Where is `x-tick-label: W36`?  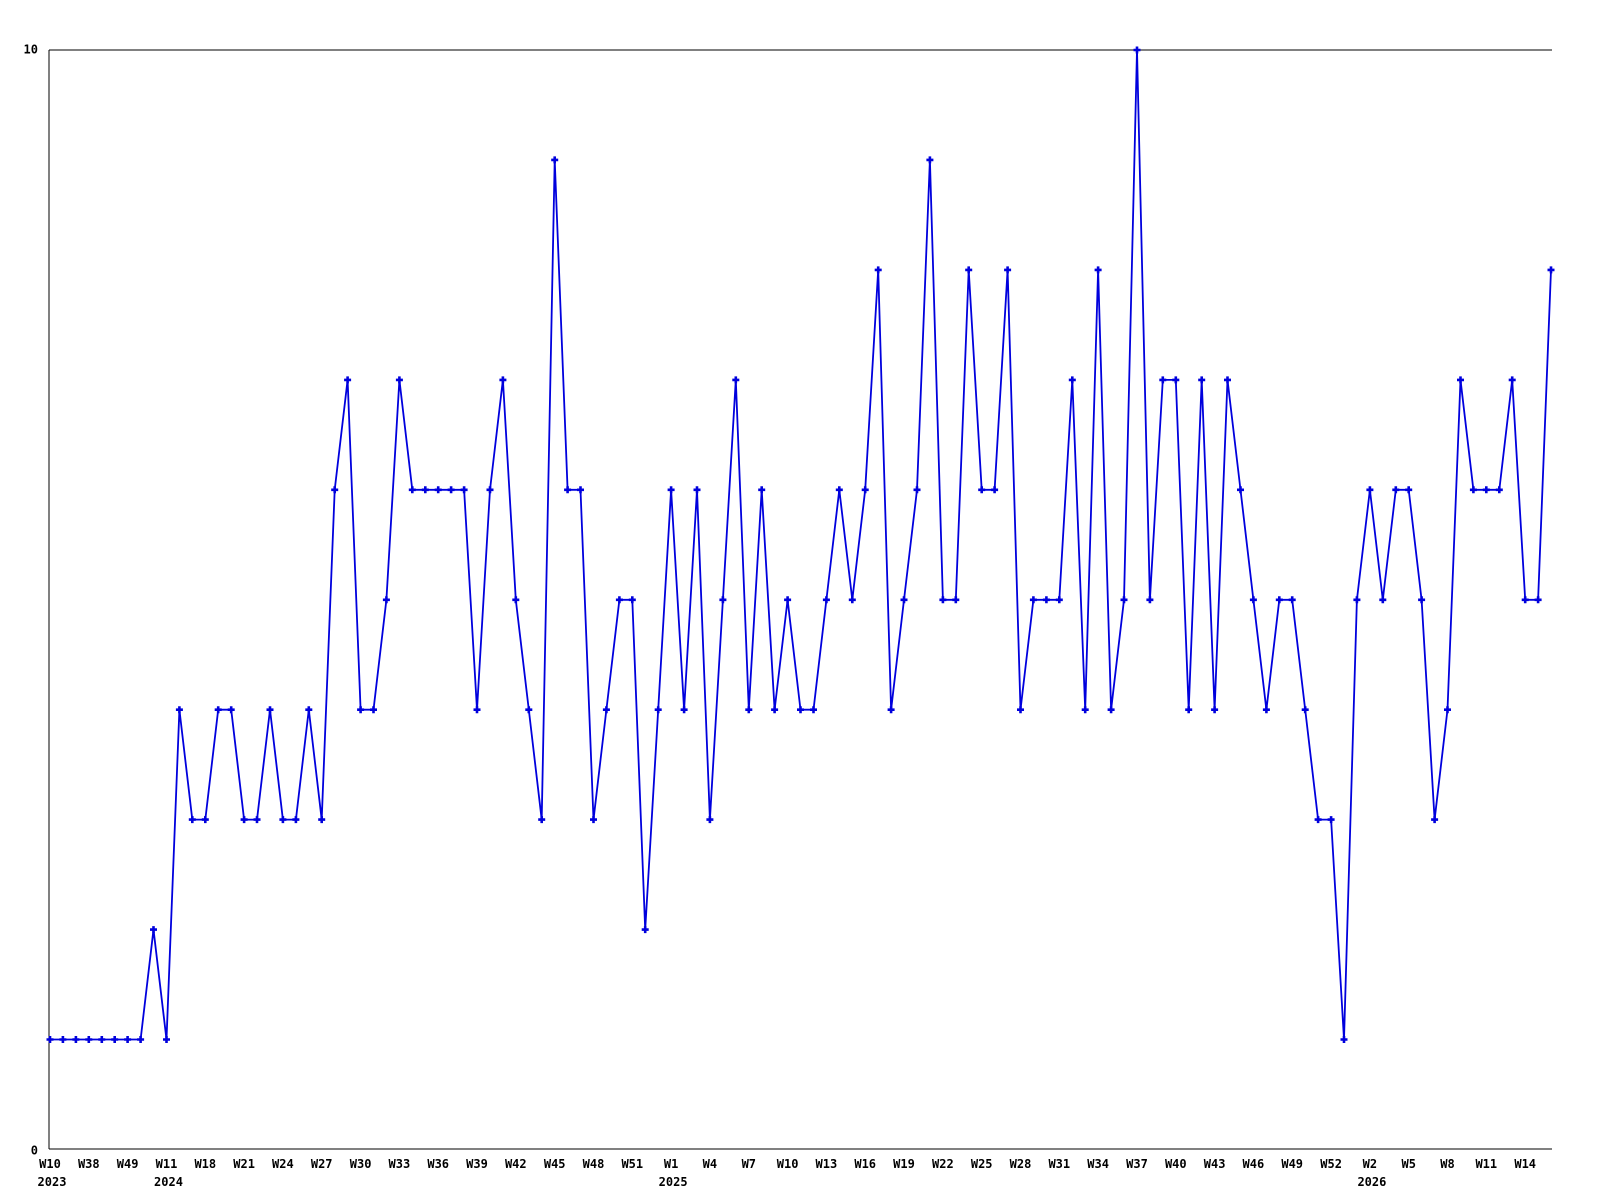 x-tick-label: W36 is located at coordinates (438, 1164).